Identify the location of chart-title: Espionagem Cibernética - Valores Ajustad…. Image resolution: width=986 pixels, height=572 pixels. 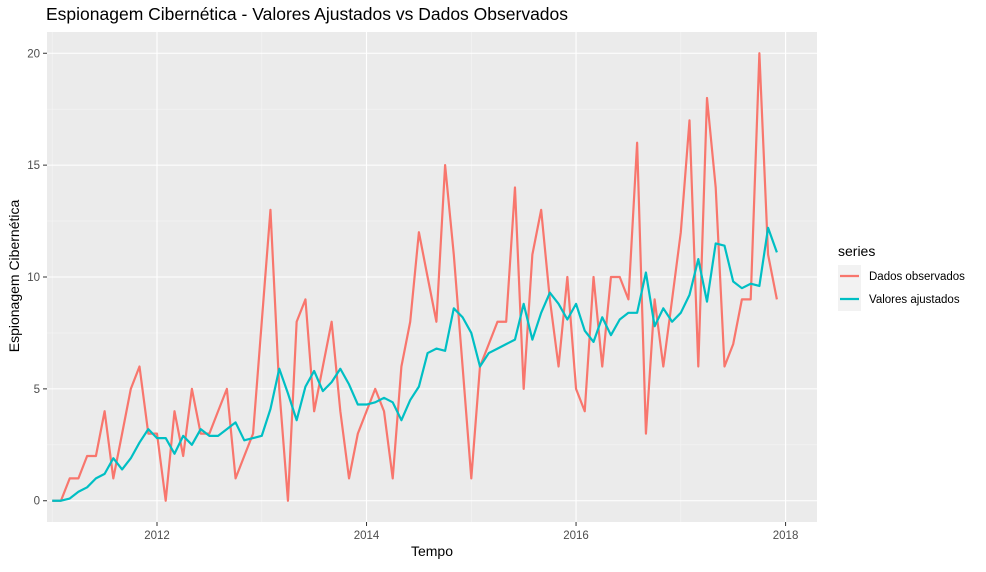
(307, 14).